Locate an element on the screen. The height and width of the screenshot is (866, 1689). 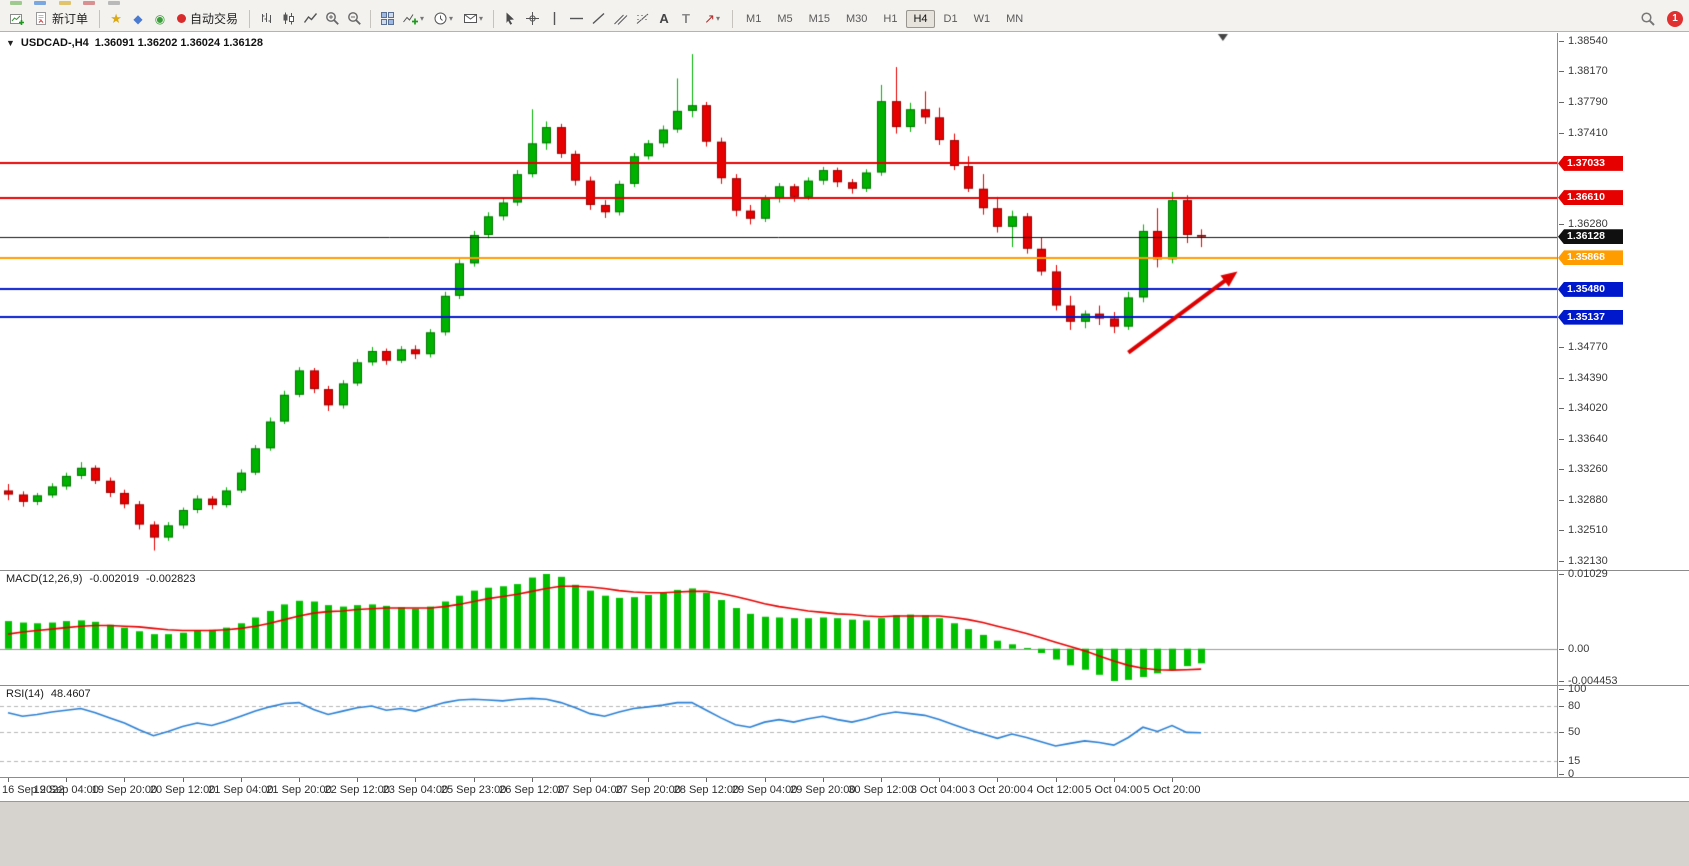
rsi-label: RSI(14) 48.4607 is located at coordinates (48, 694).